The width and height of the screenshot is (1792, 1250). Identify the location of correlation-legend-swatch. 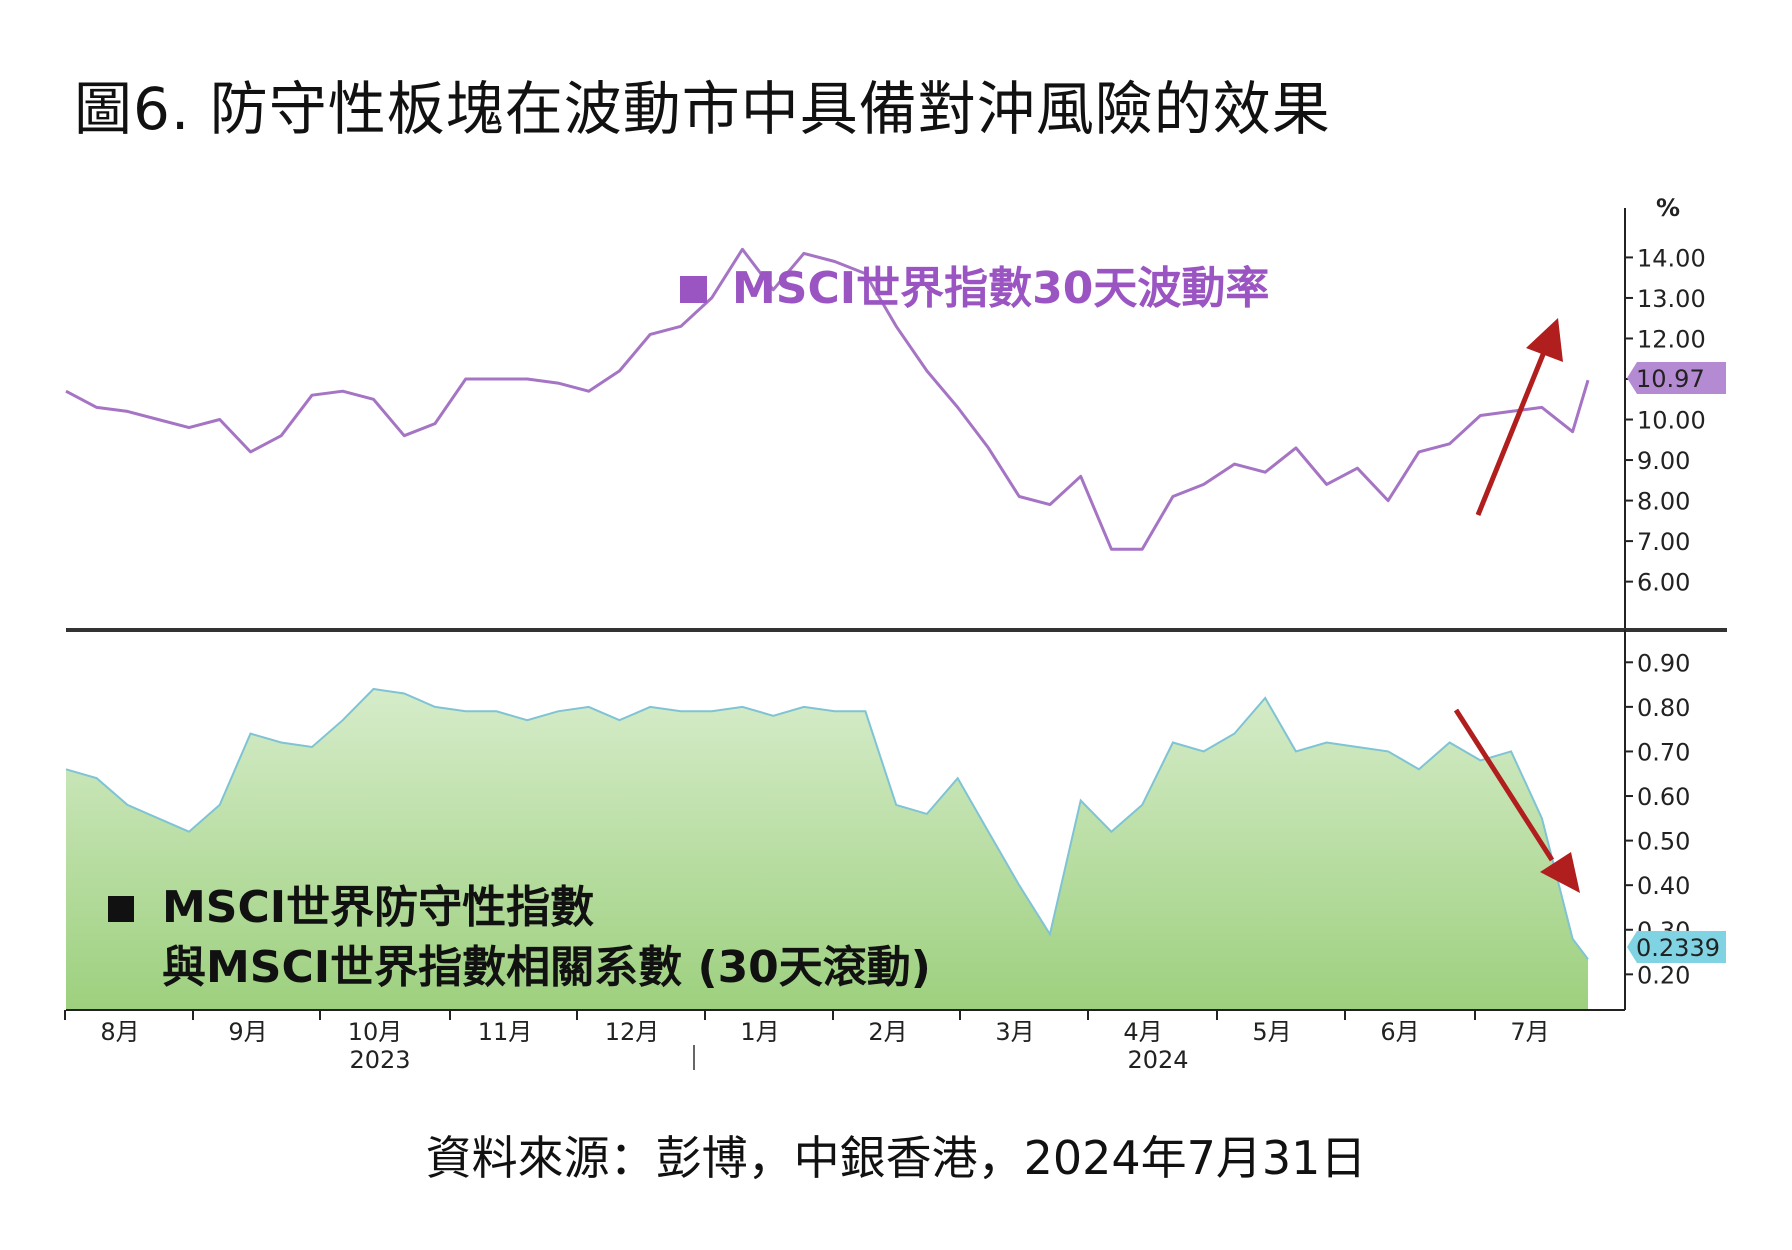
(121, 909).